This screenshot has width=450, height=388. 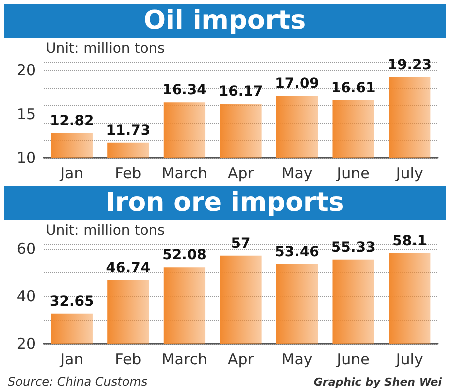 I want to click on source-note: Source: China Customs, so click(x=78, y=381).